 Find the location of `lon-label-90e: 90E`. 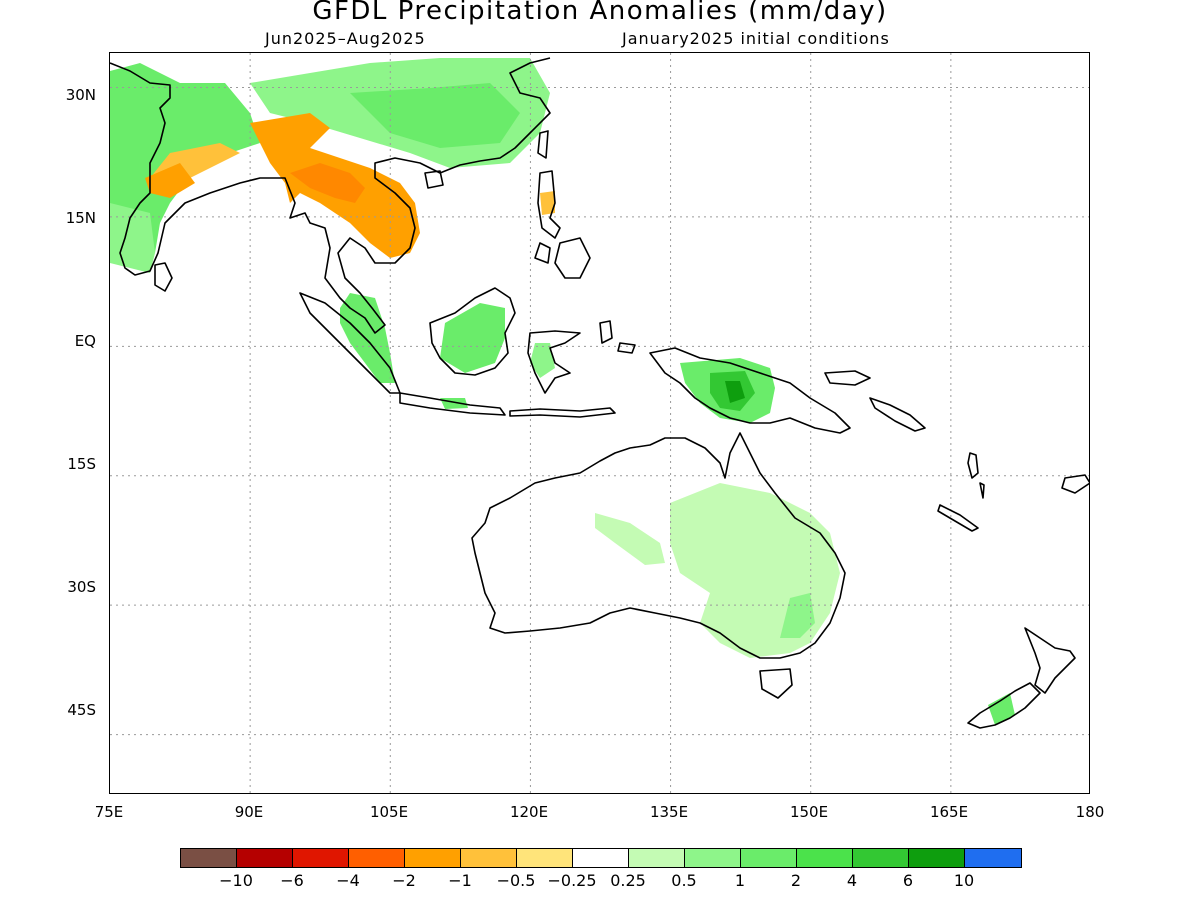

lon-label-90e: 90E is located at coordinates (249, 812).